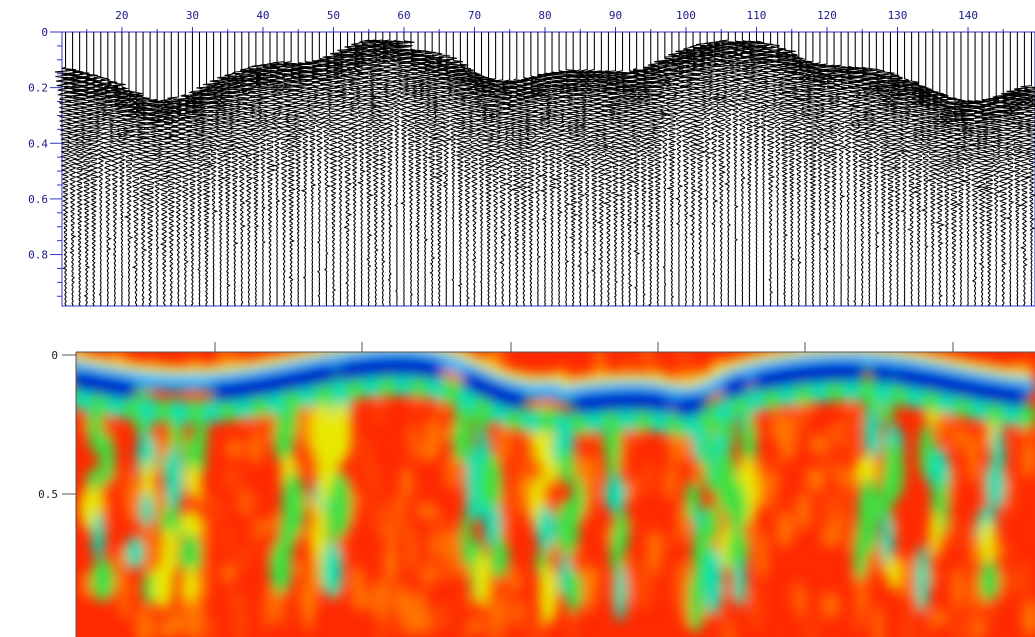 Image resolution: width=1035 pixels, height=637 pixels. I want to click on wiggle-x-tick-label: 100, so click(686, 15).